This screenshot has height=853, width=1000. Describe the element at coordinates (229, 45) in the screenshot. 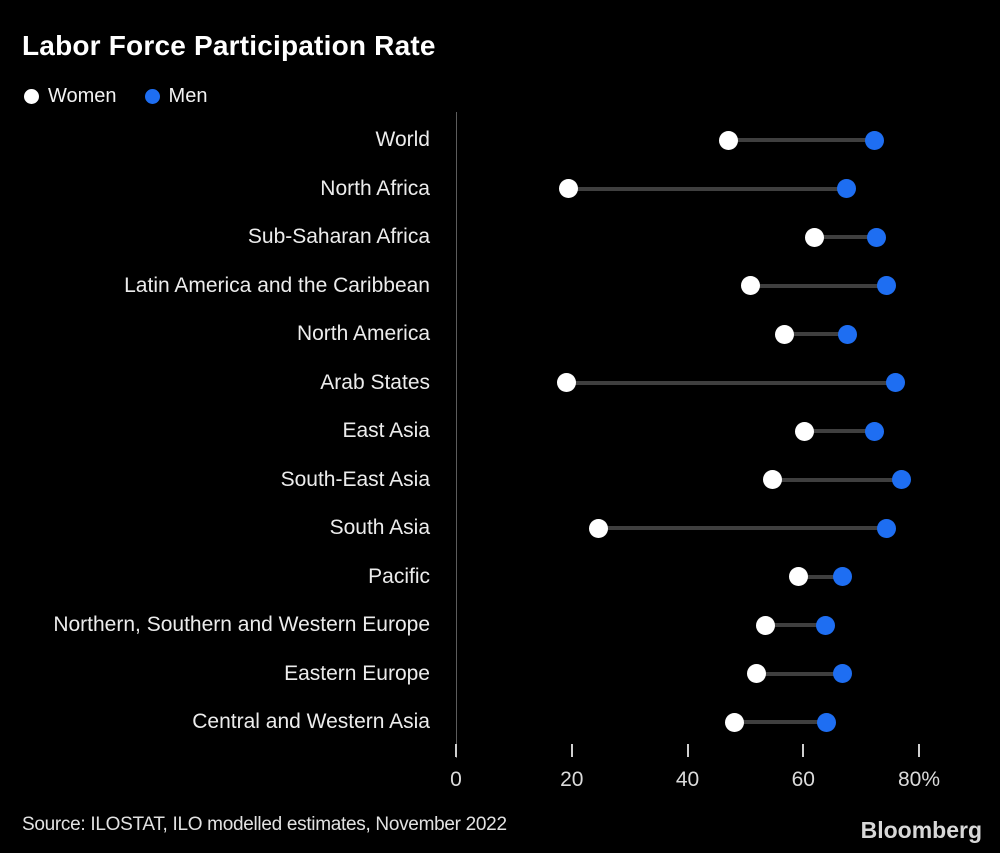

I see `chart-title: Labor Force Participation Rate` at that location.